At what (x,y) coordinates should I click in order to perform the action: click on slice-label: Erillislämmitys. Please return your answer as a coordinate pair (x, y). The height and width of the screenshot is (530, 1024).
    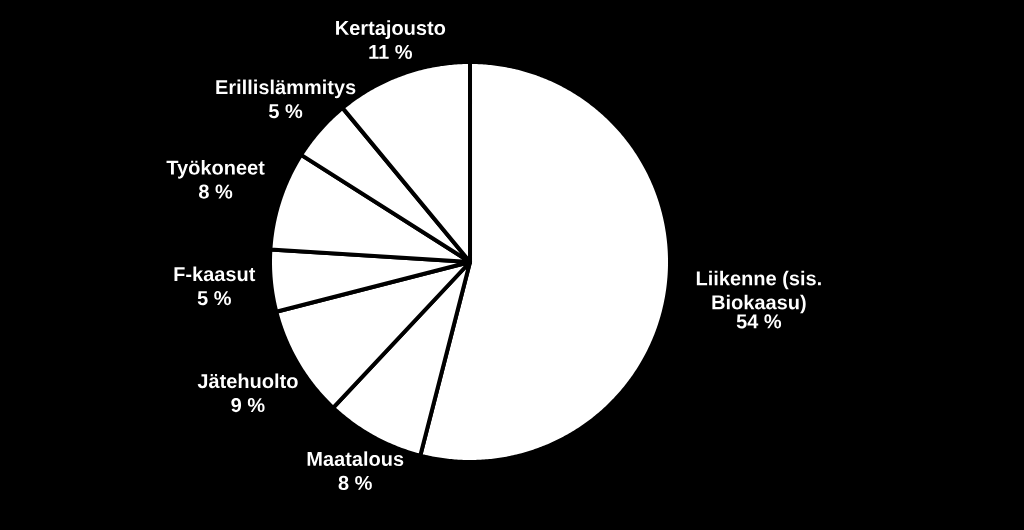
    Looking at the image, I should click on (286, 89).